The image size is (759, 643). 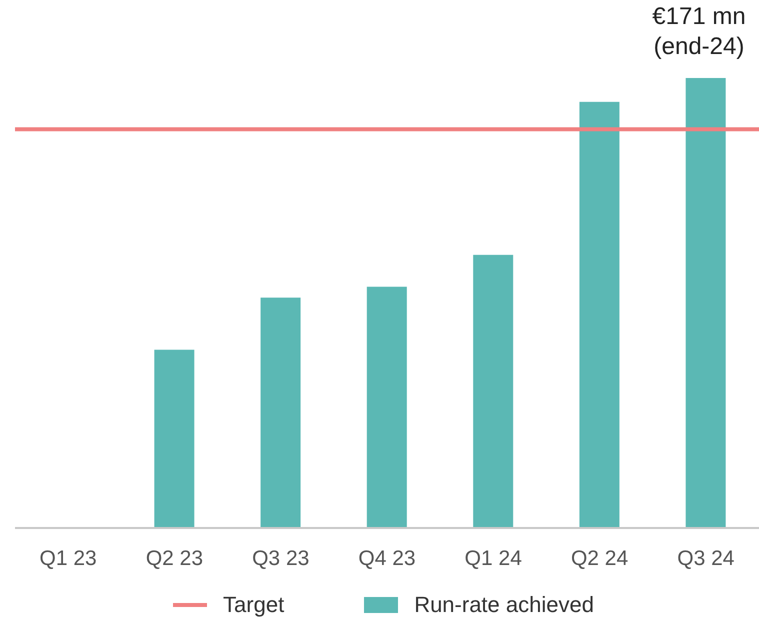 What do you see at coordinates (699, 32) in the screenshot?
I see `text: €171 mn (end-24)` at bounding box center [699, 32].